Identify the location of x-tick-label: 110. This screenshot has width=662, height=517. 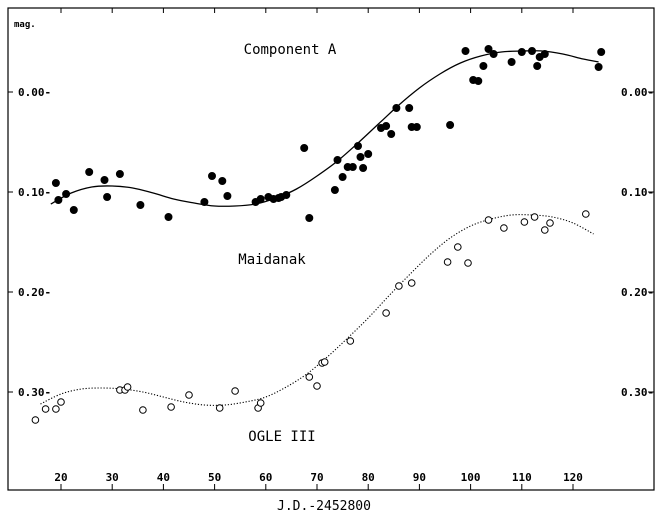
(522, 477).